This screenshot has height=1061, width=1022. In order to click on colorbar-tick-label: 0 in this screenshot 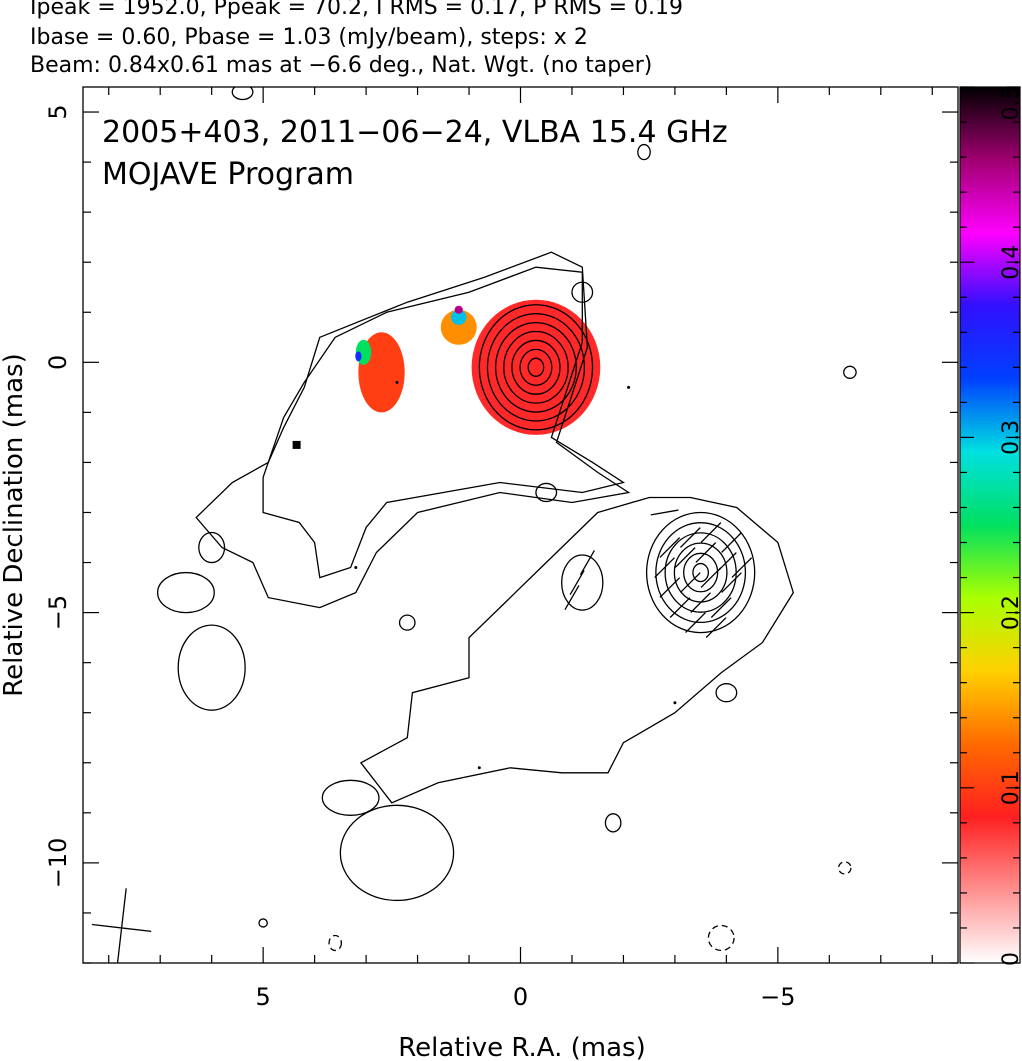, I will do `click(1010, 959)`.